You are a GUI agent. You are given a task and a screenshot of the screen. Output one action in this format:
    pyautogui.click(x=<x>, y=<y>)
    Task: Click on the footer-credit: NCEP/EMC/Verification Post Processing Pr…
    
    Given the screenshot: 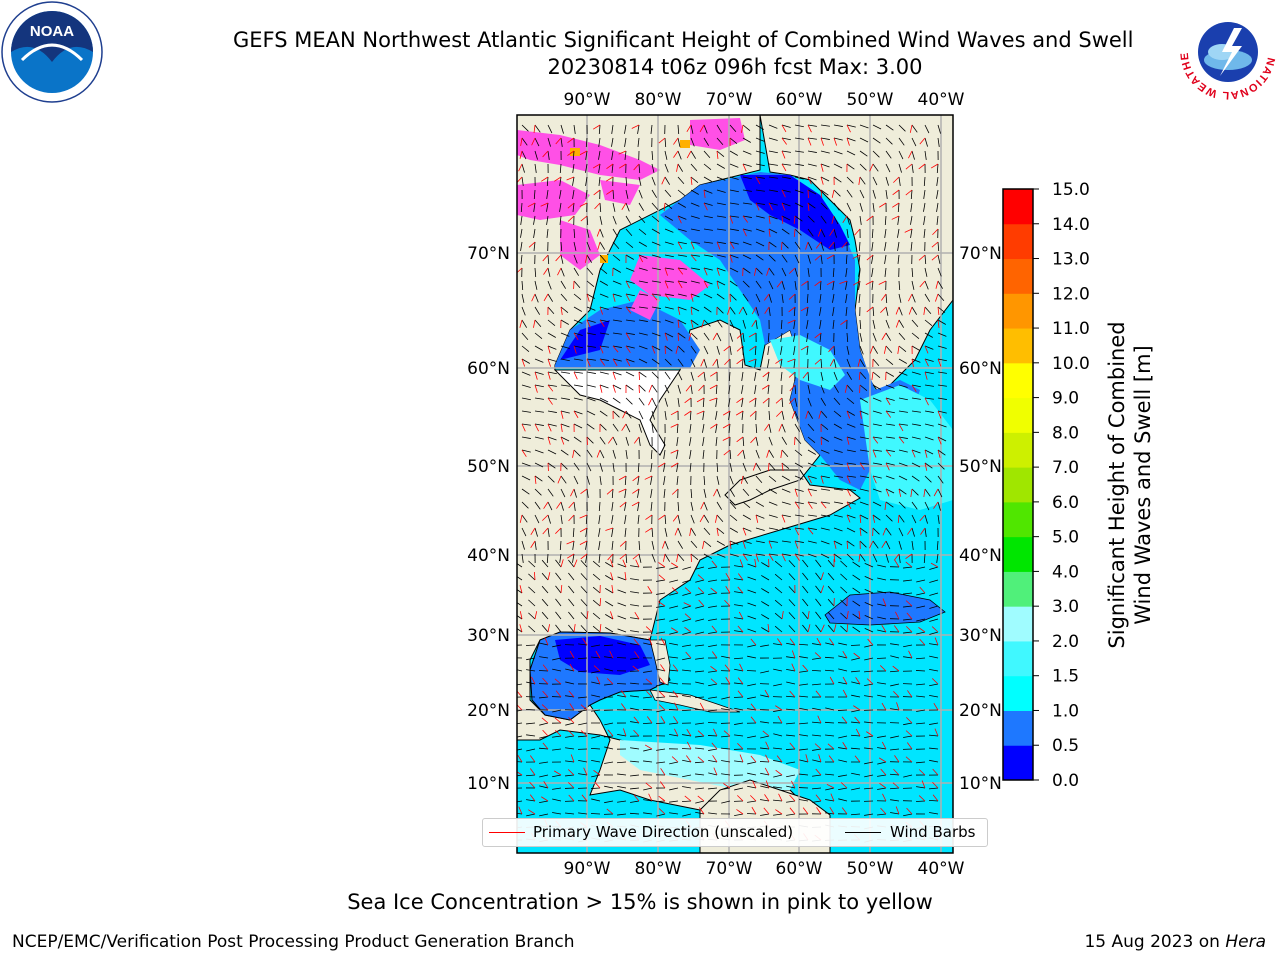 What is the action you would take?
    pyautogui.click(x=293, y=942)
    